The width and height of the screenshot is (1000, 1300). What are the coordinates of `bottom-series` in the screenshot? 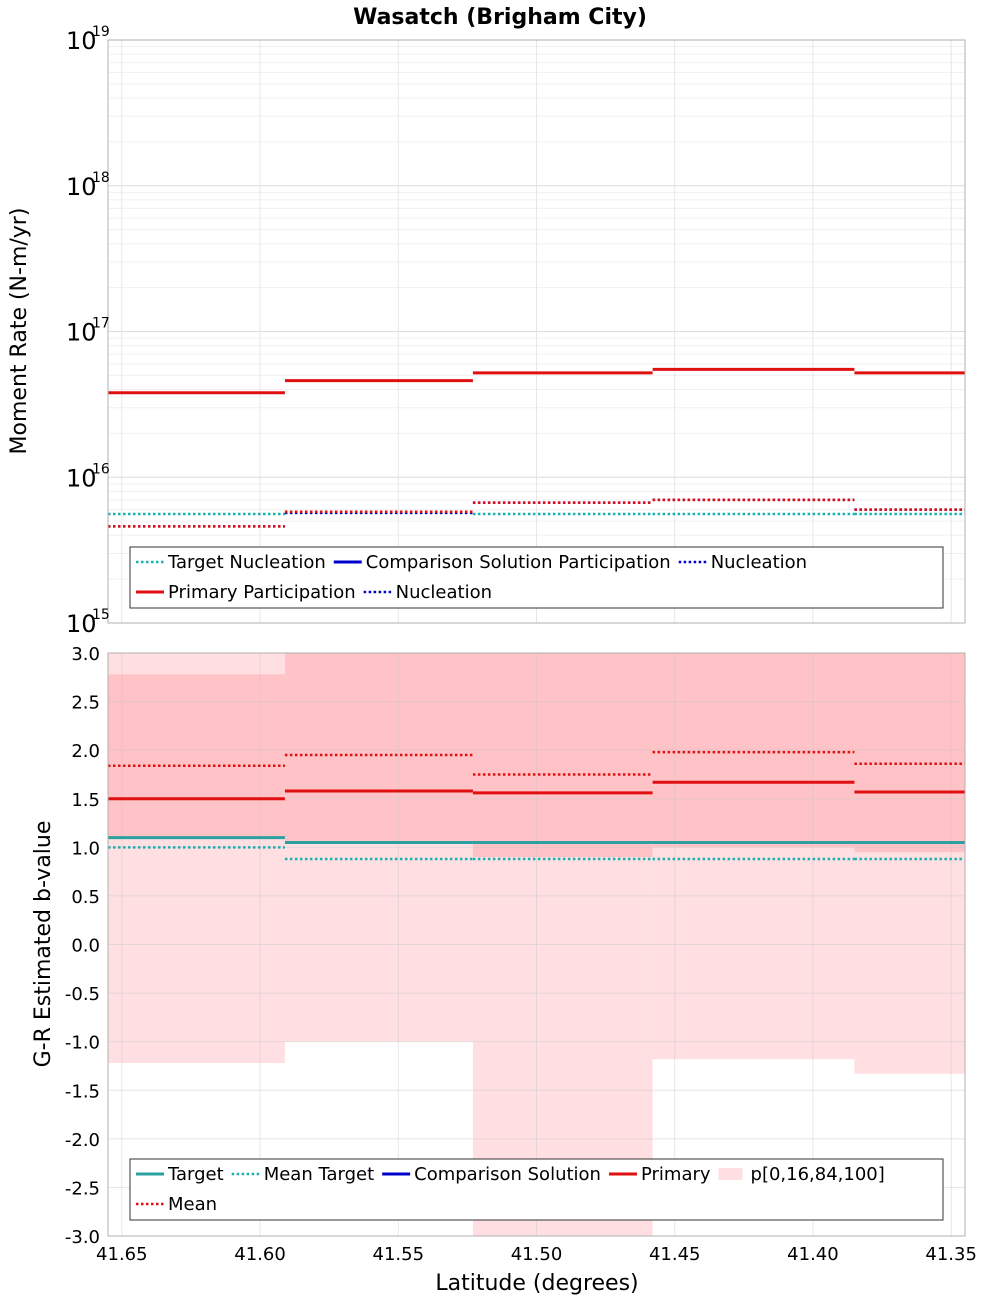 It's located at (536, 805).